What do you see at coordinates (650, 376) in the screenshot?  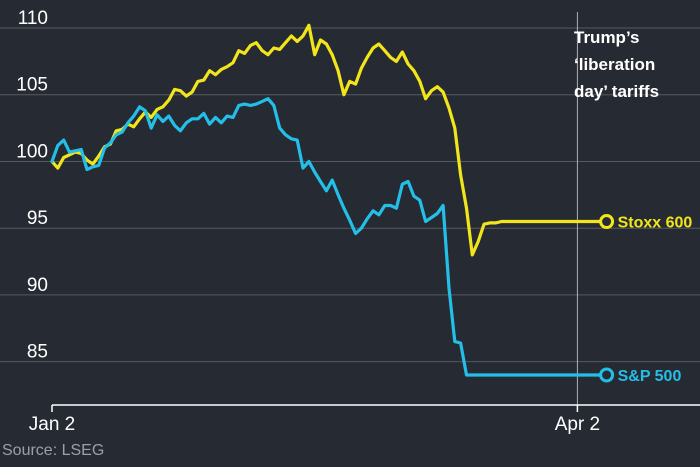 I see `series-label-sp: S&P 500` at bounding box center [650, 376].